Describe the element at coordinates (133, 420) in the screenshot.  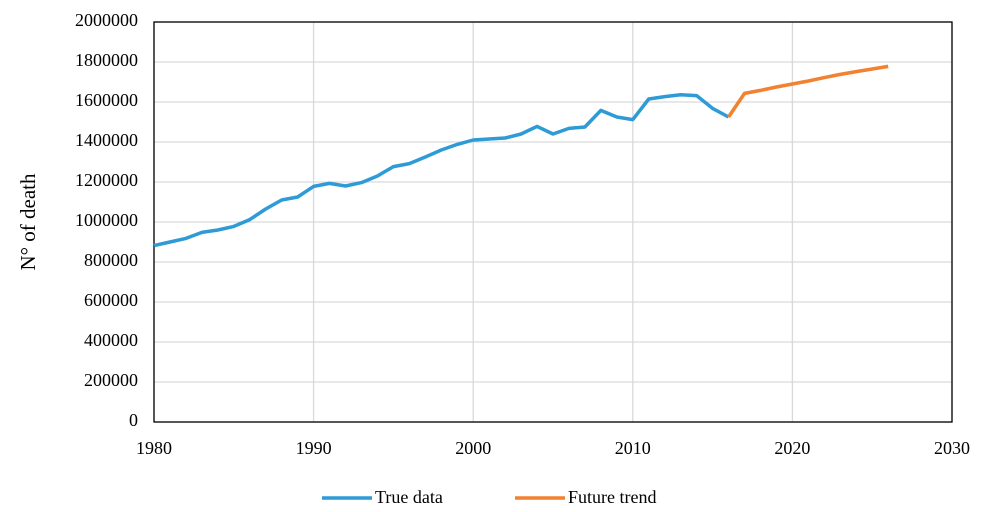
I see `y-tick-label: 0` at that location.